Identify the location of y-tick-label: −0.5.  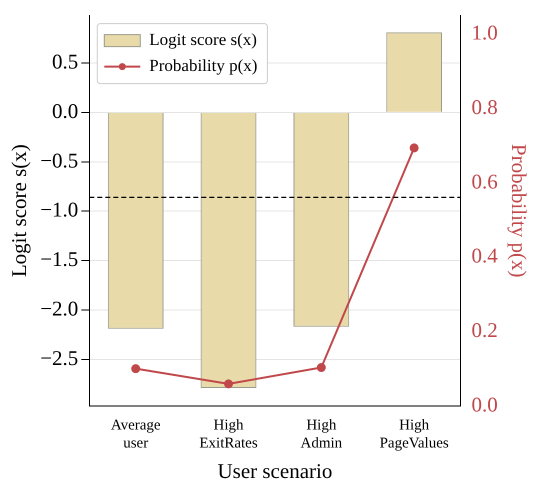
(59, 160).